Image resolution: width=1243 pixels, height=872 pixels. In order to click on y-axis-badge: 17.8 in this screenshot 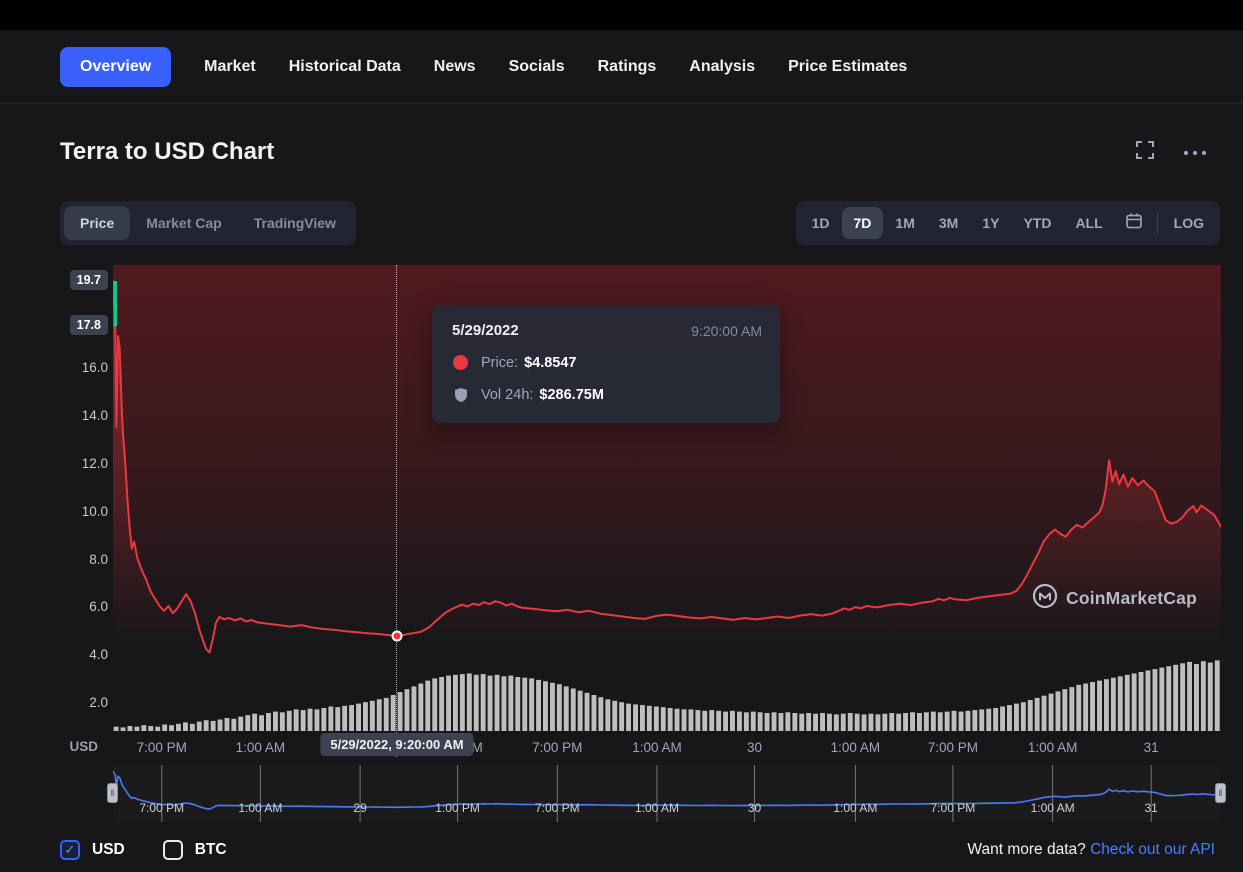, I will do `click(88, 325)`.